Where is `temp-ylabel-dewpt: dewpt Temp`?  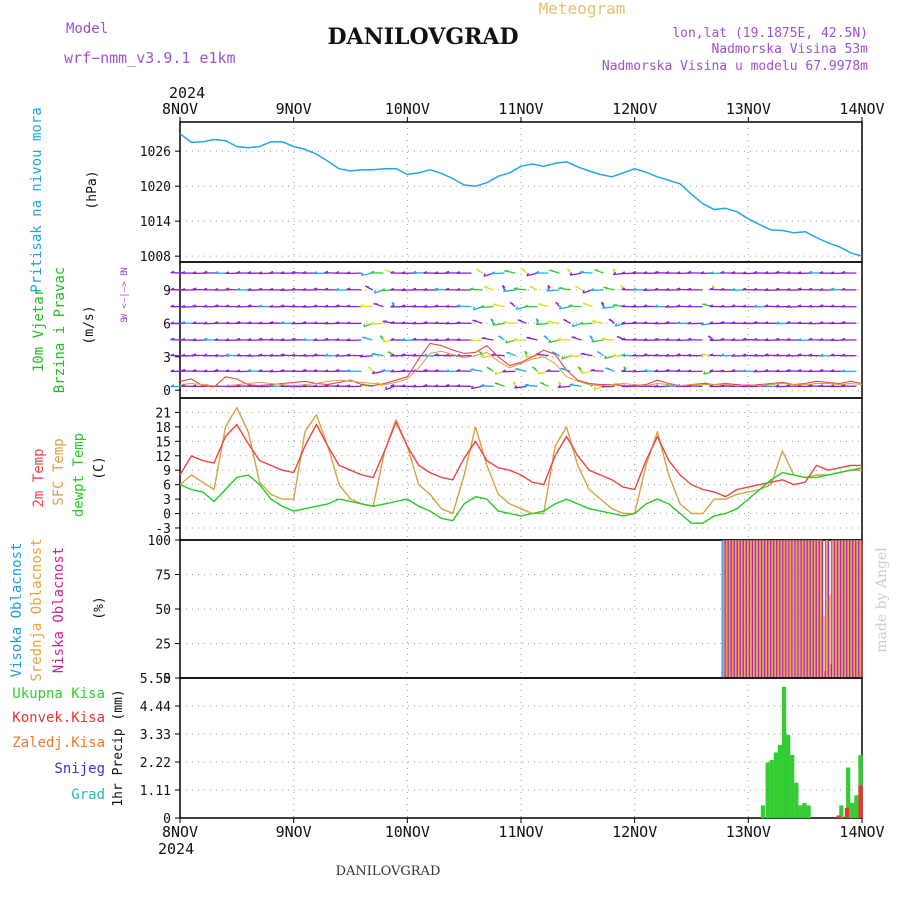
temp-ylabel-dewpt: dewpt Temp is located at coordinates (79, 475).